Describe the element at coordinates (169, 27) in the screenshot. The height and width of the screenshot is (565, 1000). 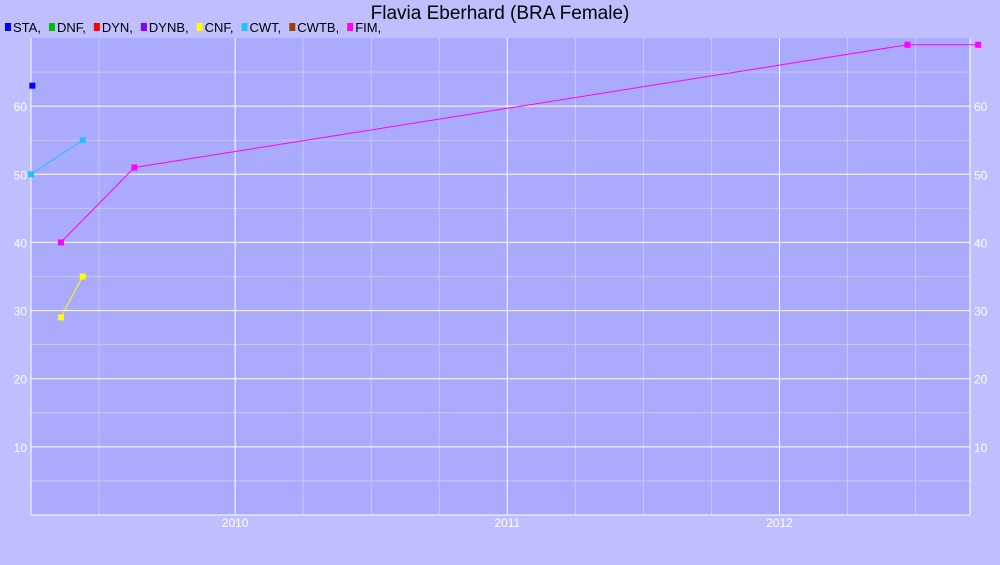
I see `legend-label-dynb: DYNB,` at that location.